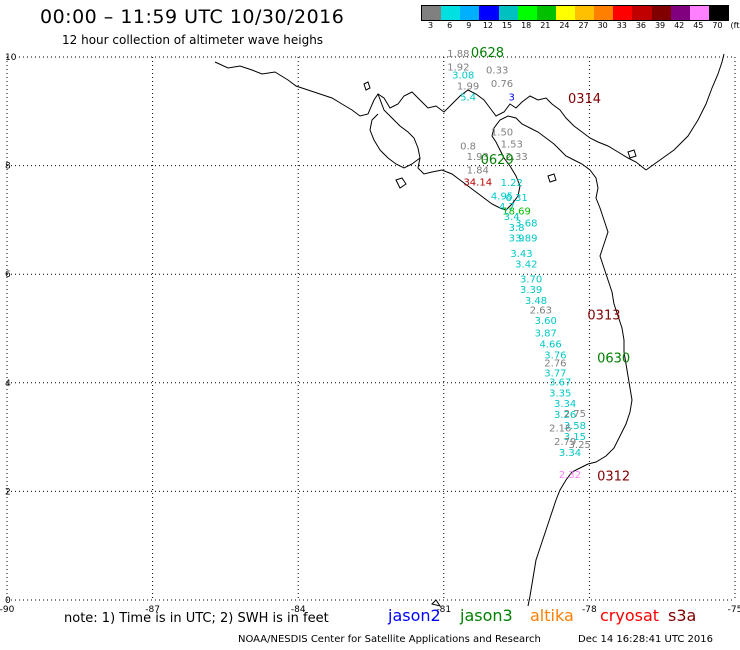  Describe the element at coordinates (468, 146) in the screenshot. I see `wave-height-label: 0.8` at that location.